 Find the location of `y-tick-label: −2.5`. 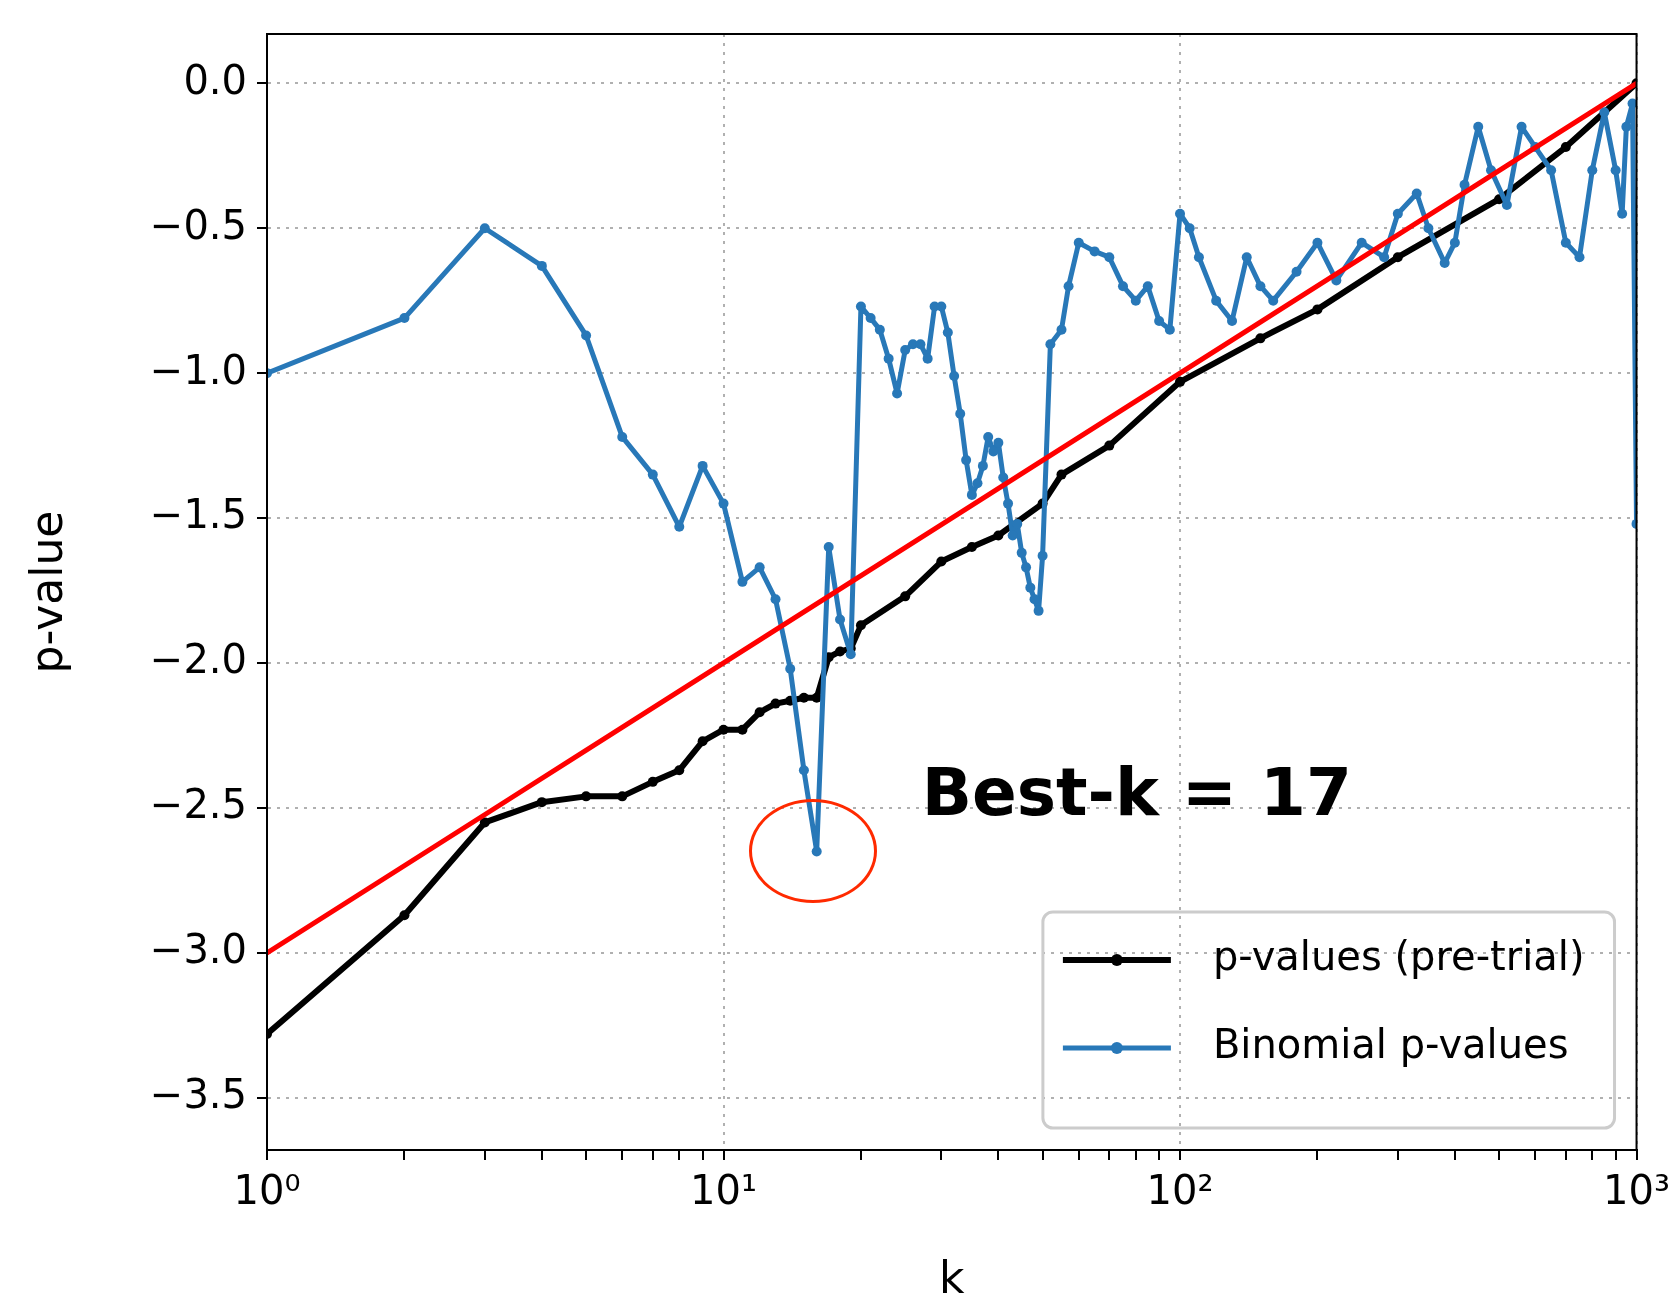

y-tick-label: −2.5 is located at coordinates (198, 804).